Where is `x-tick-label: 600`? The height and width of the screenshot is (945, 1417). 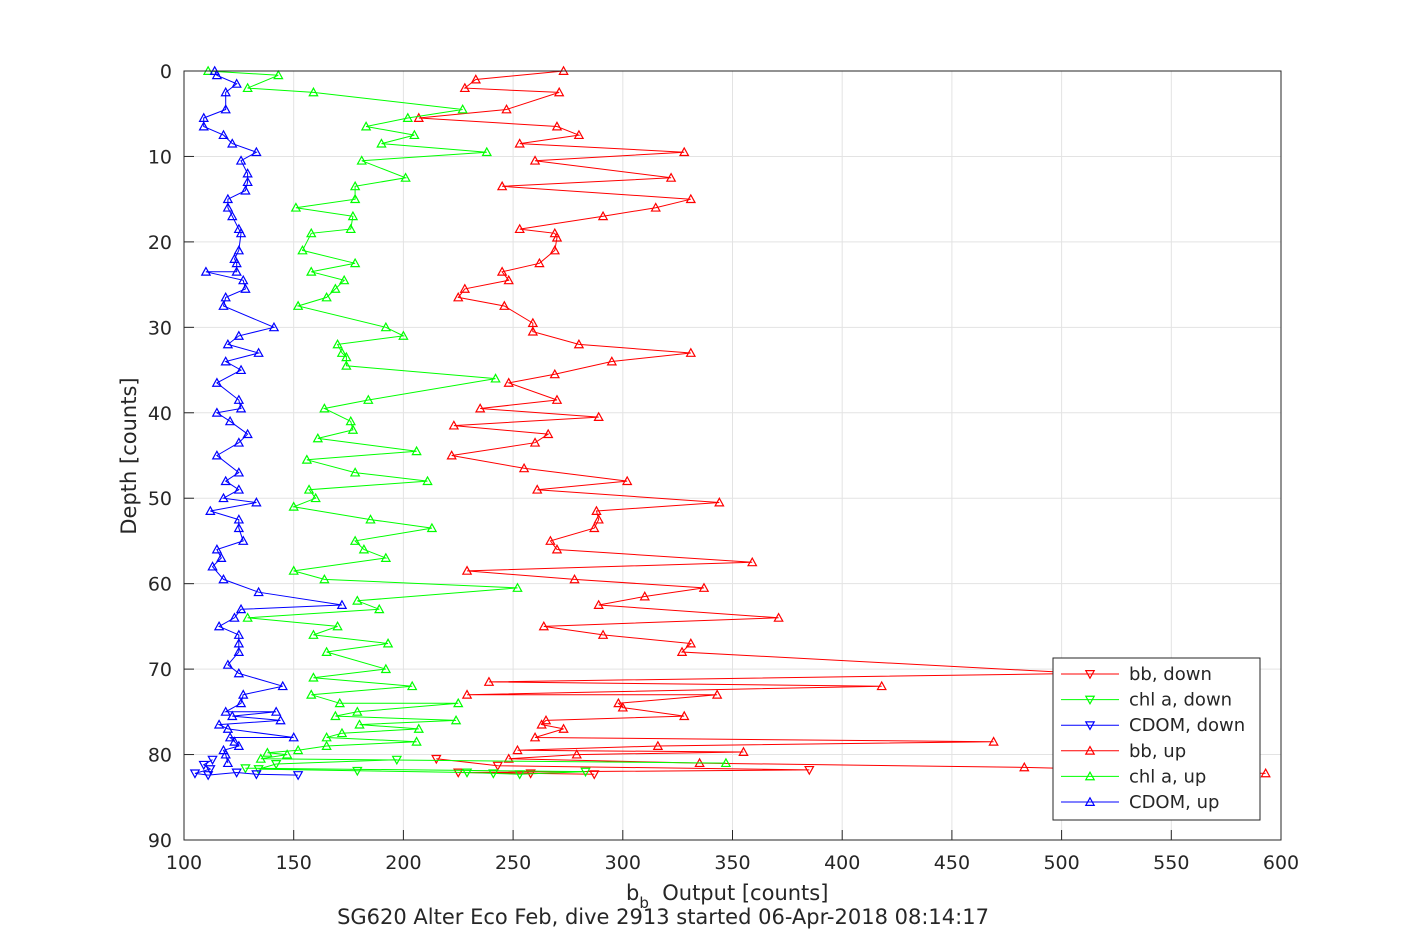
x-tick-label: 600 is located at coordinates (1281, 863).